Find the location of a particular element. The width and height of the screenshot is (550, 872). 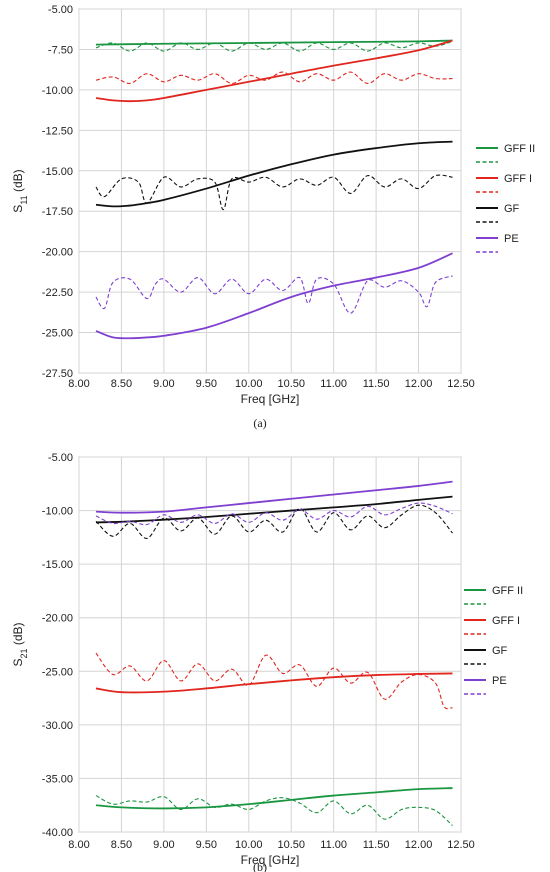

y-axis-label: S11 (dB) is located at coordinates (20, 190).